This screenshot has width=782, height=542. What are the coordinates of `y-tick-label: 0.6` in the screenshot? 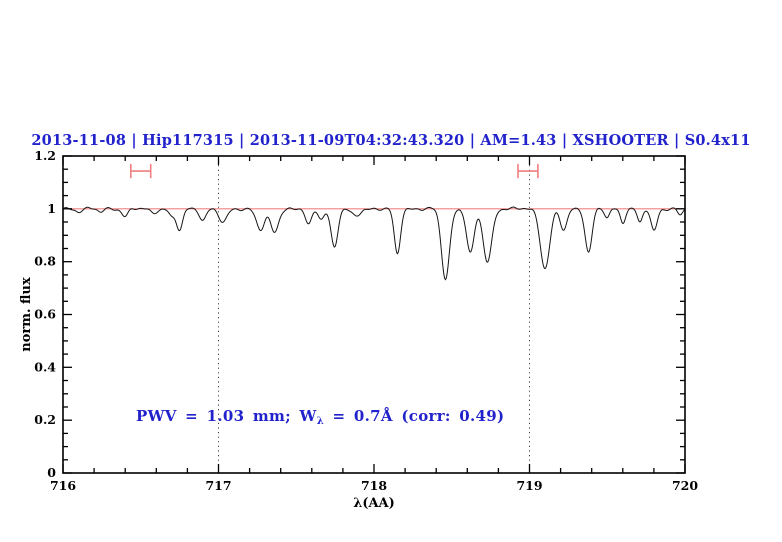 It's located at (45, 314).